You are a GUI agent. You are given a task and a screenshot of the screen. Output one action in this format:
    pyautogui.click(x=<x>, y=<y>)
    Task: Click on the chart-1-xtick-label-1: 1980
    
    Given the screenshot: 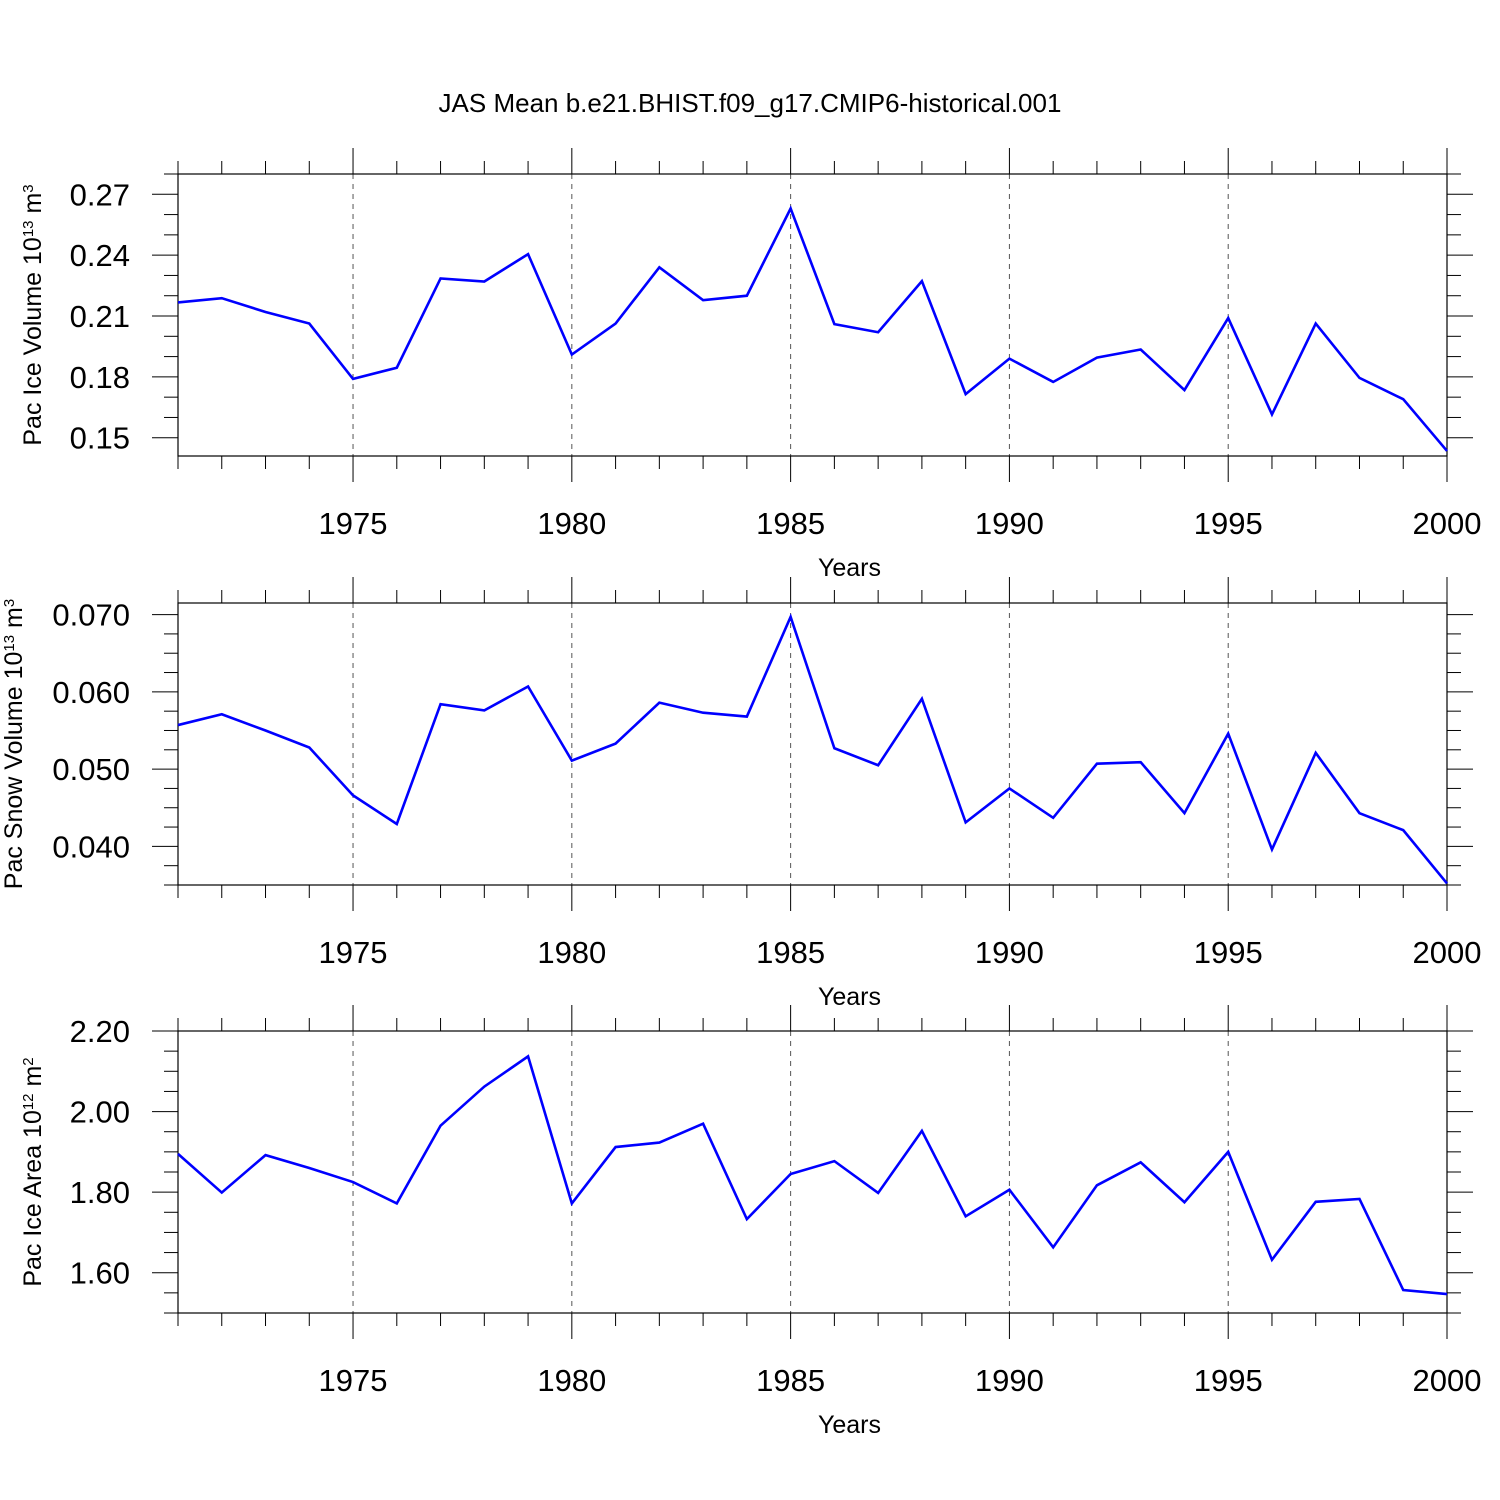 What is the action you would take?
    pyautogui.click(x=571, y=952)
    